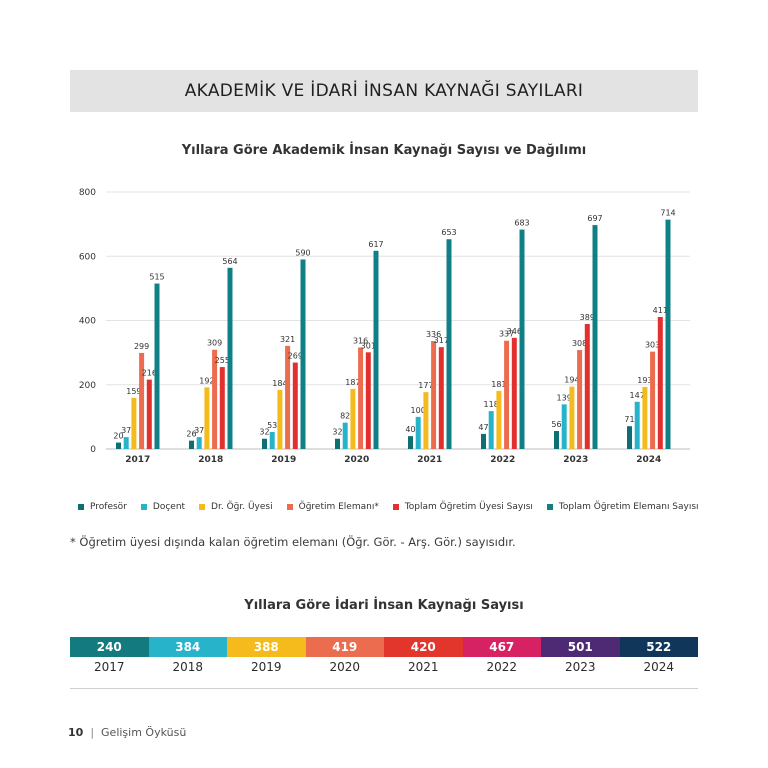  What do you see at coordinates (571, 380) in the screenshot?
I see `data-label: 194` at bounding box center [571, 380].